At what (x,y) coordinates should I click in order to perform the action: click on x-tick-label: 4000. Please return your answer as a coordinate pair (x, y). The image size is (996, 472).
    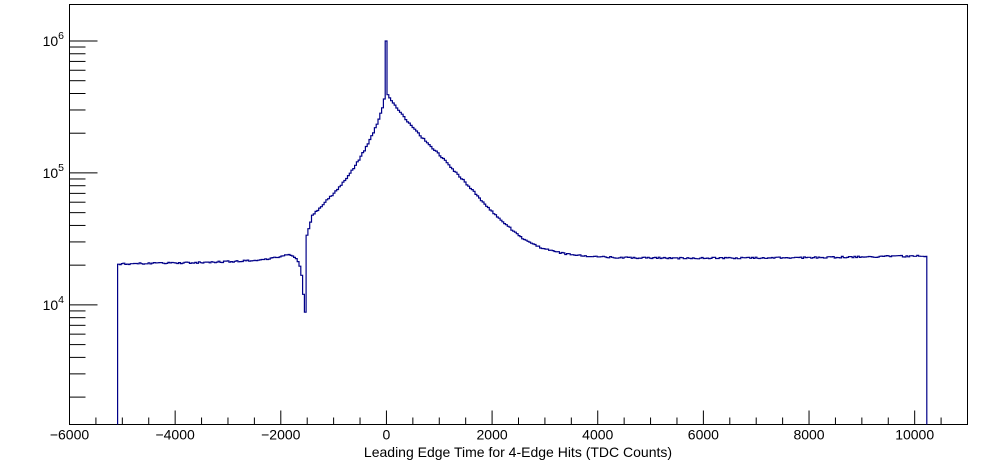
    Looking at the image, I should click on (597, 435).